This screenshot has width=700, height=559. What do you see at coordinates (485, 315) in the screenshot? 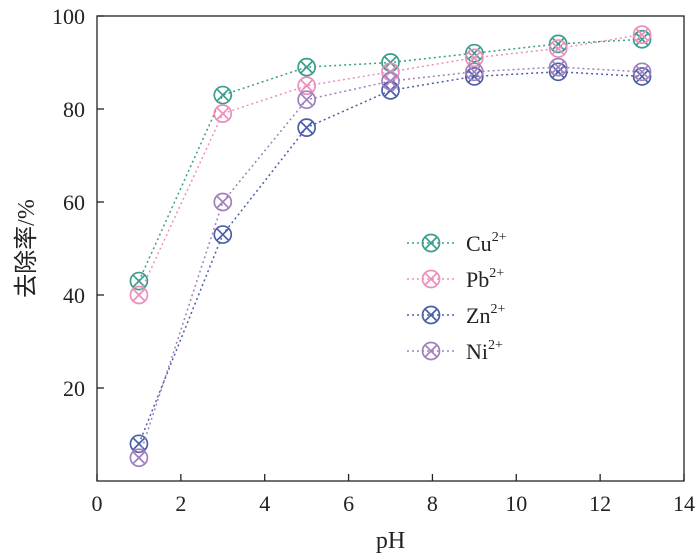
I see `legend-label: Zn2+` at bounding box center [485, 315].